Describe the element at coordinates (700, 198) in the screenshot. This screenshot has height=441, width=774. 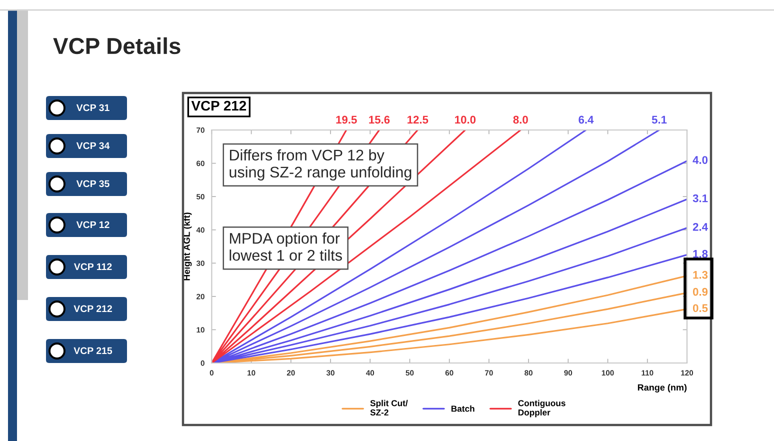
I see `annotation: 3.1` at that location.